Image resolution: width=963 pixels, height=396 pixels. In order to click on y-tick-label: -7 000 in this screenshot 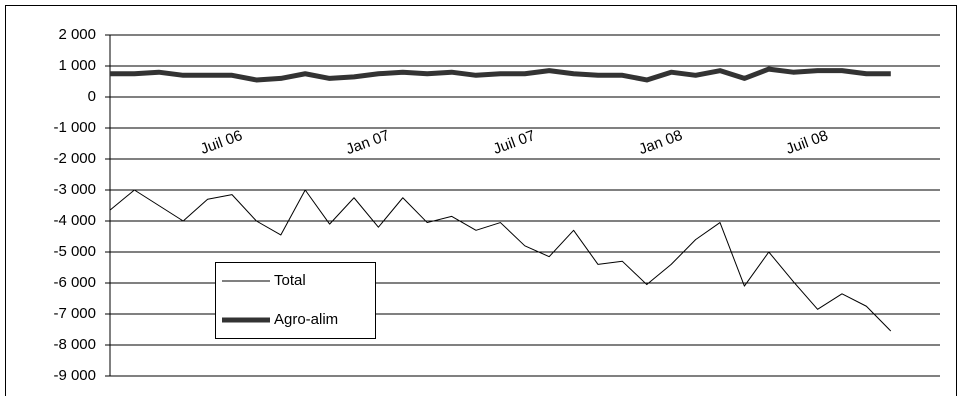, I will do `click(74, 313)`.